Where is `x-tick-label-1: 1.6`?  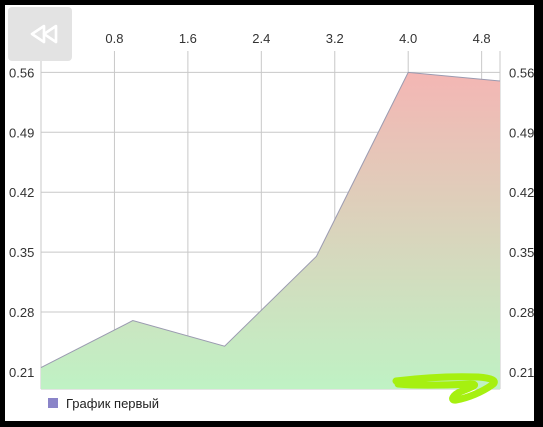 x-tick-label-1: 1.6 is located at coordinates (188, 38).